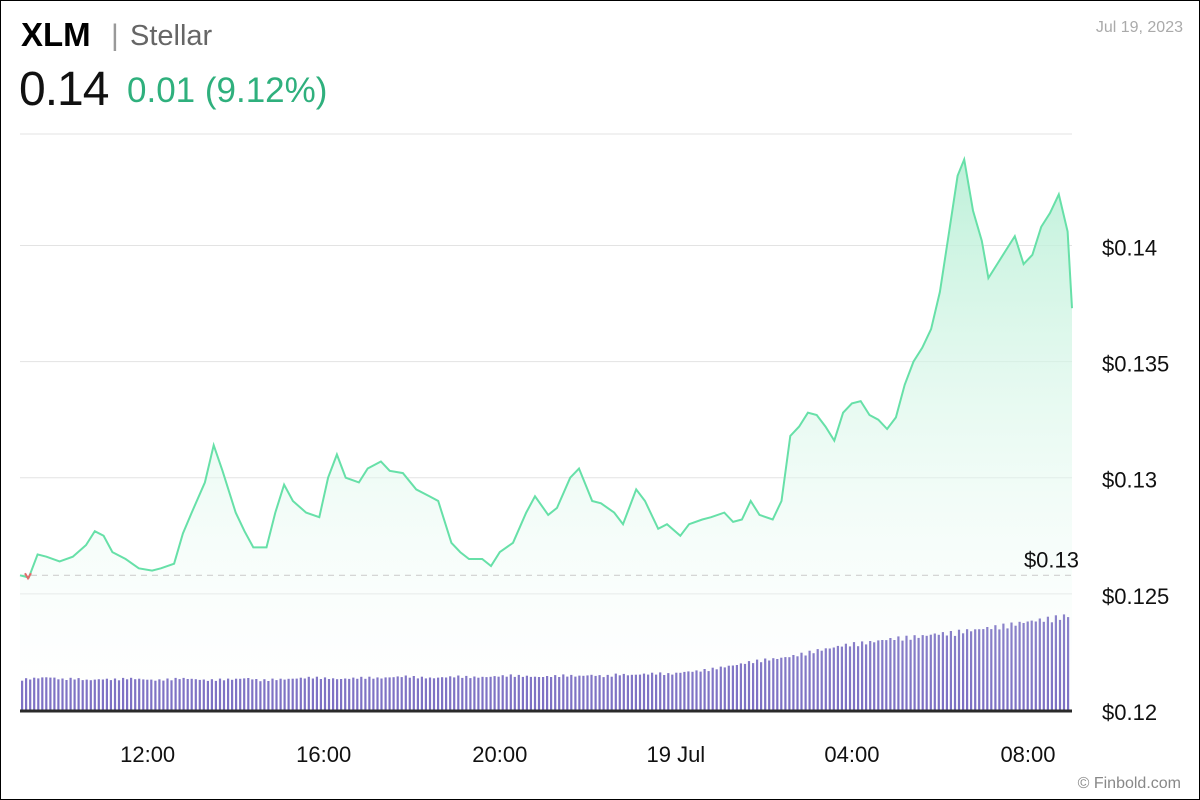 This screenshot has width=1200, height=800. Describe the element at coordinates (1129, 712) in the screenshot. I see `y-tick-label: $0.12` at that location.